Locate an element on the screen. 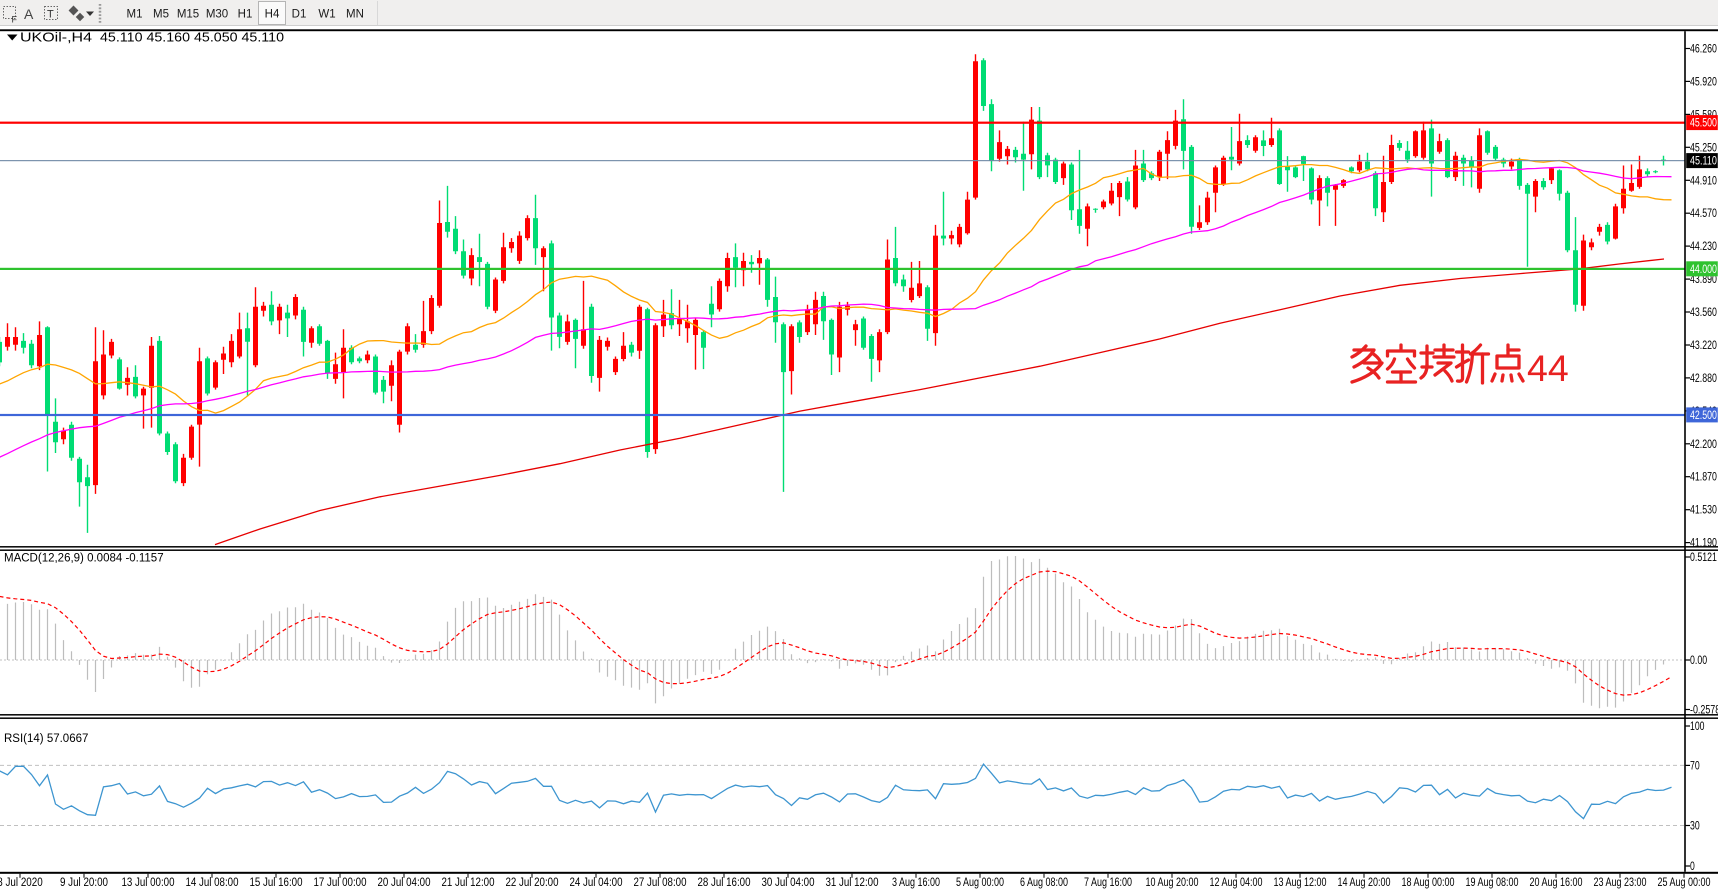 The width and height of the screenshot is (1718, 893). svg-text: H4 is located at coordinates (272, 15).